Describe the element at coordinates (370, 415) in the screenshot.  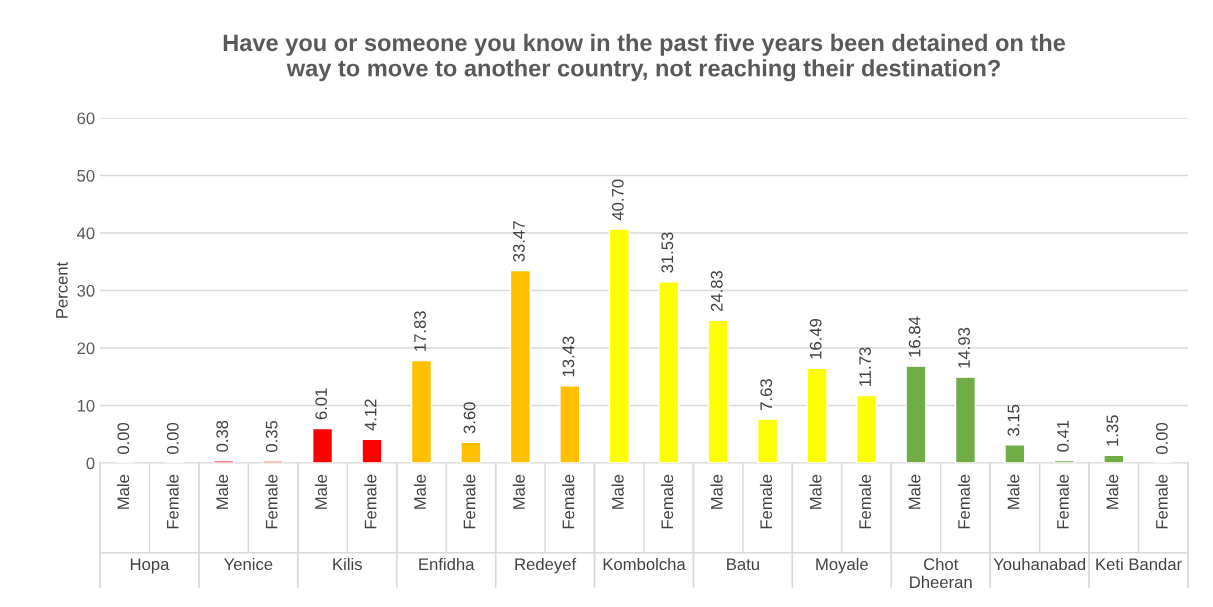
I see `data-label: 4.12` at that location.